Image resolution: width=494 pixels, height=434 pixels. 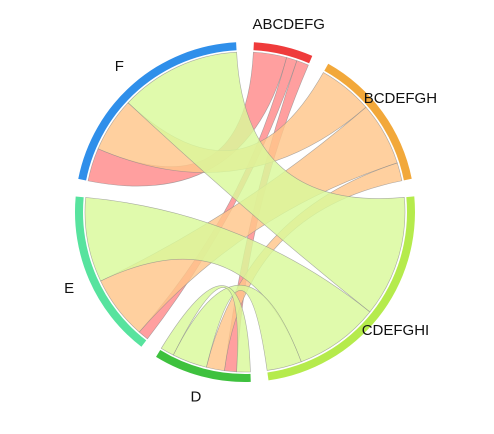 What do you see at coordinates (119, 66) in the screenshot?
I see `sector-label-f: F` at bounding box center [119, 66].